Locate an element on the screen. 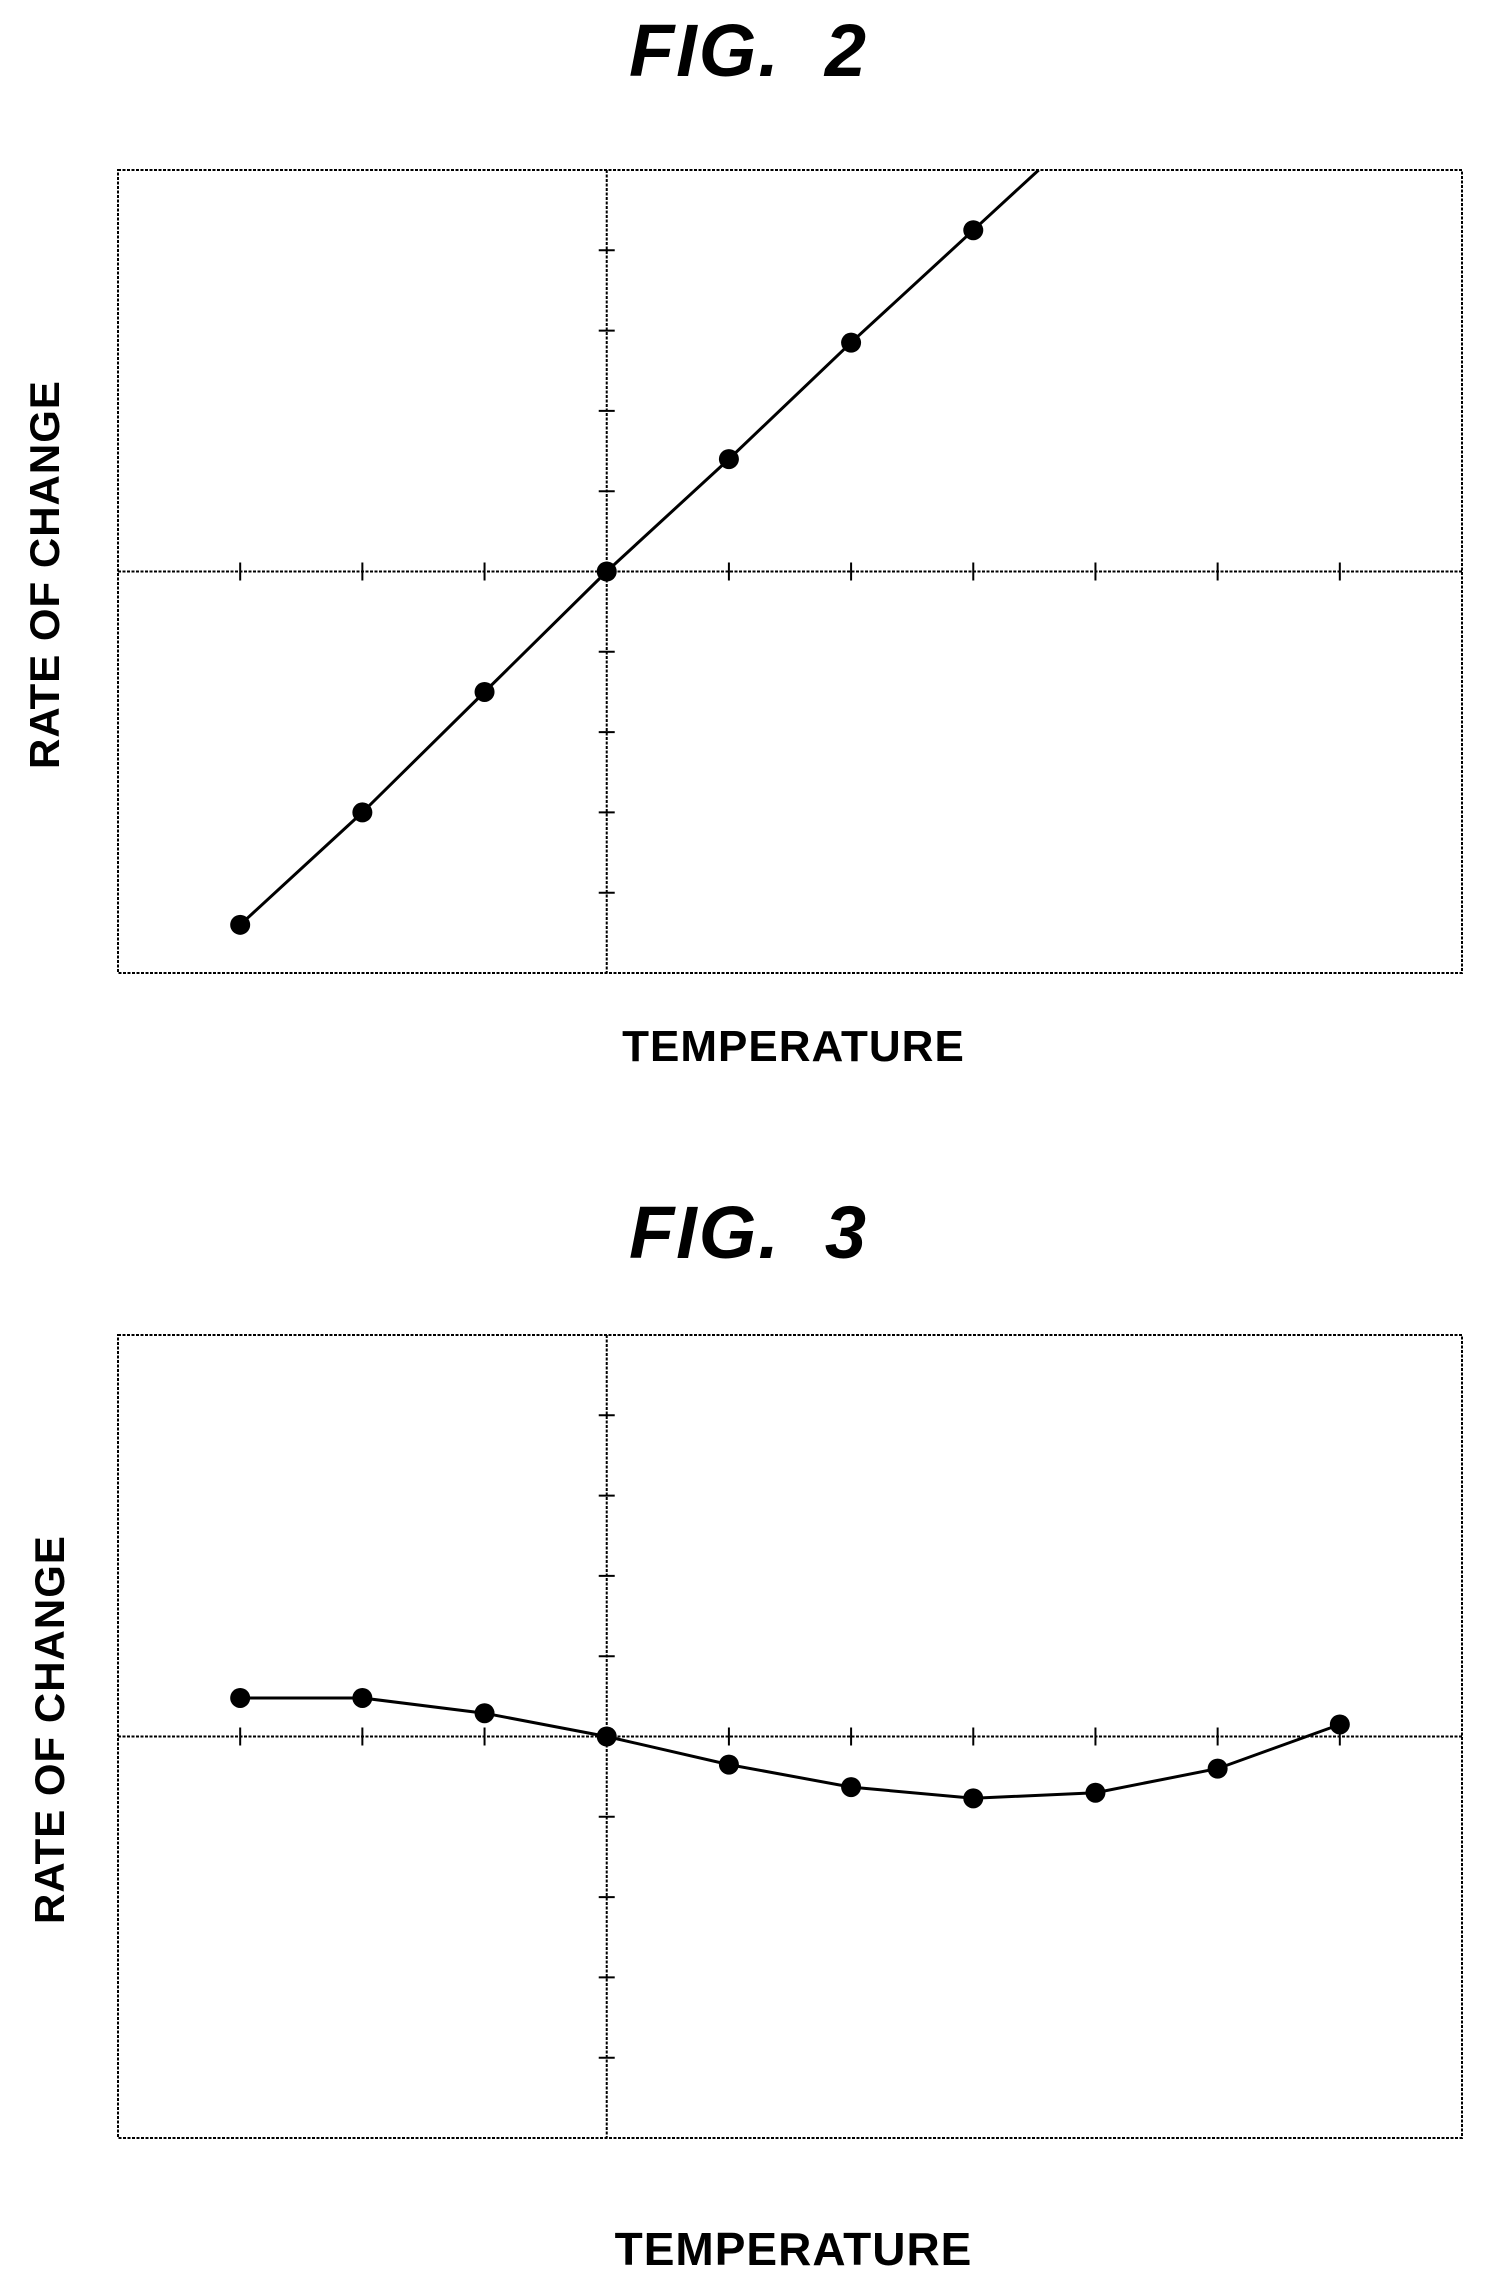  figure-2-title-number: 2 is located at coordinates (846, 50).